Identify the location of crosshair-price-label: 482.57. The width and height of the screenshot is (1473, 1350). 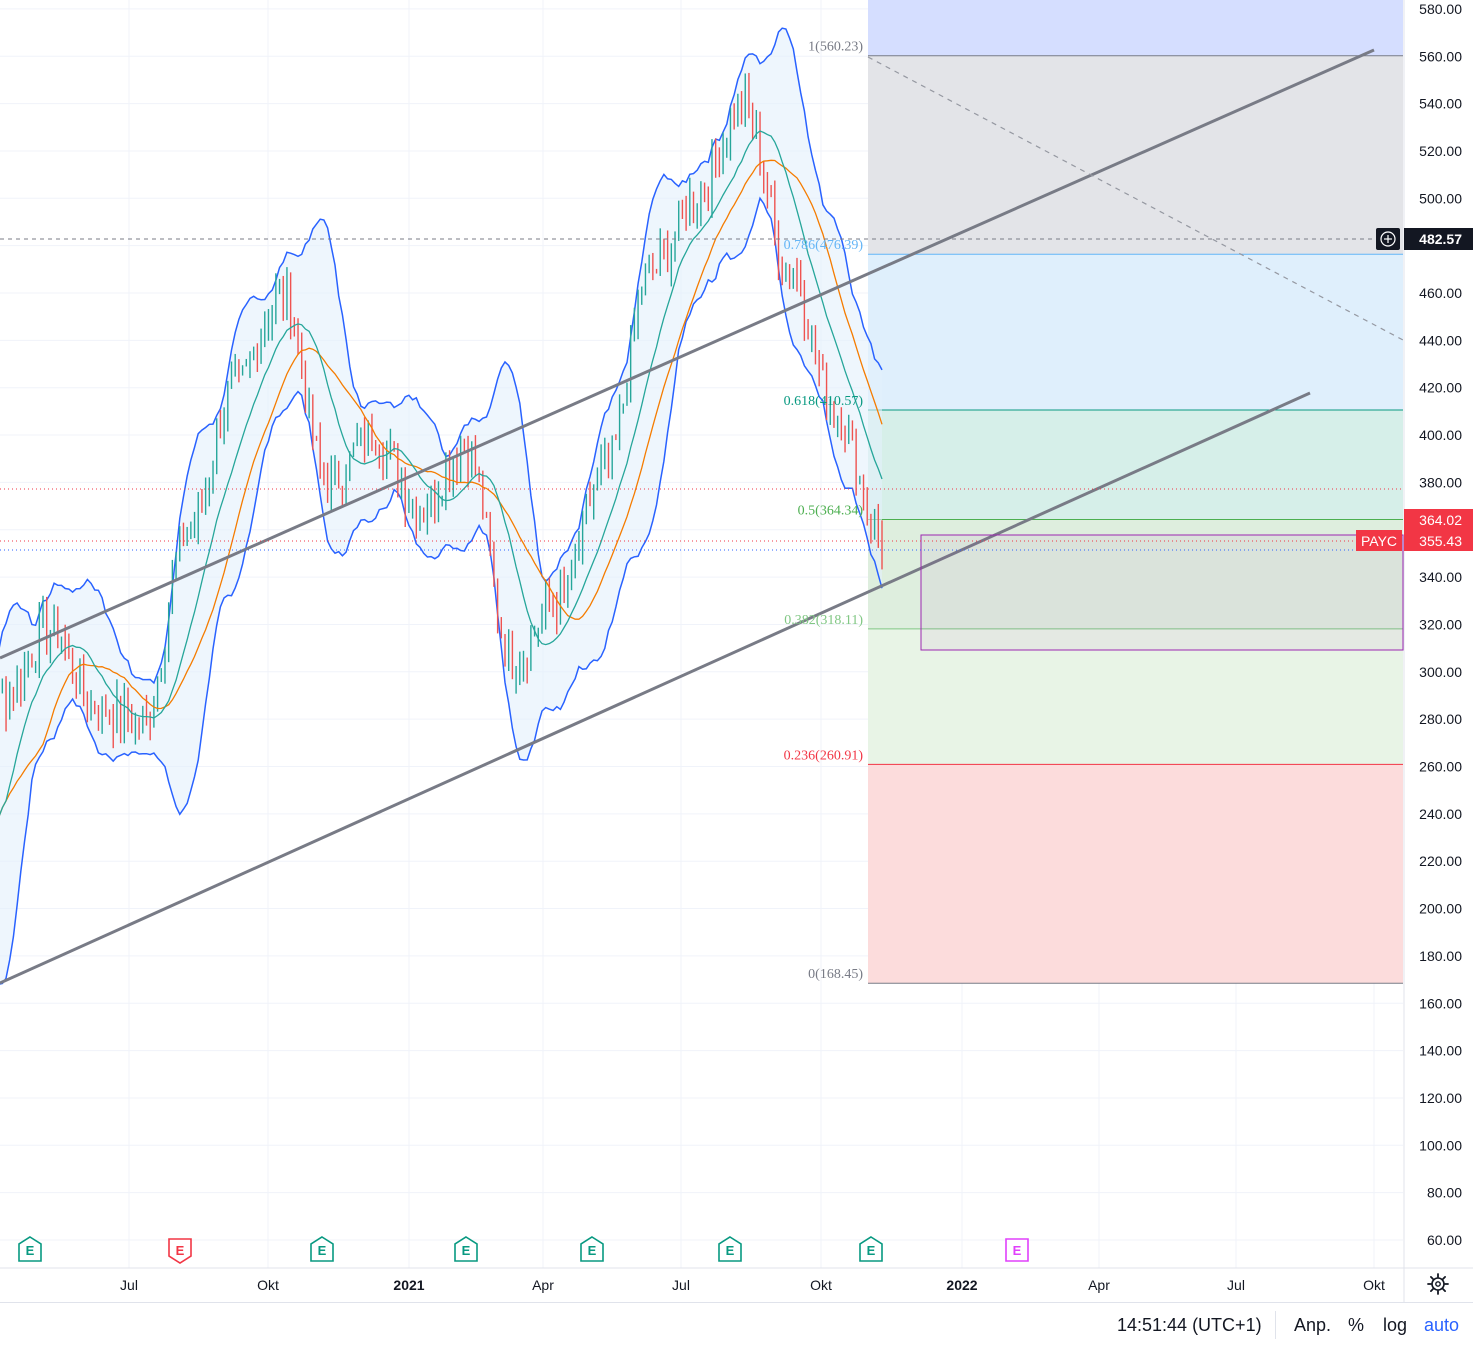
(1440, 239).